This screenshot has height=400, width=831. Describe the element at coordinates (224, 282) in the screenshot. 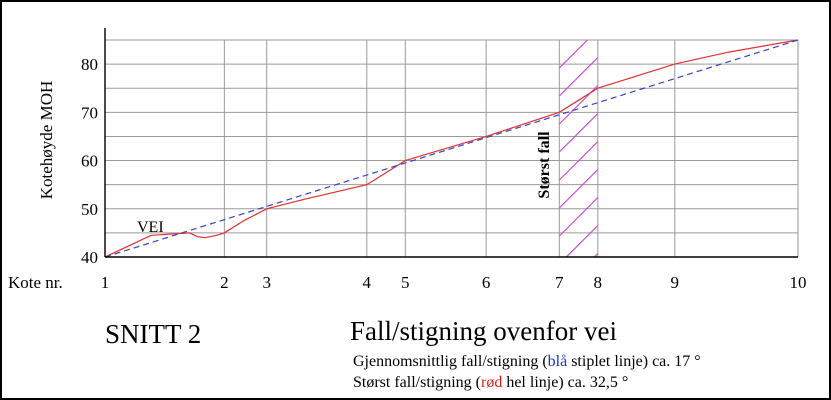

I see `x-tick-label: 2` at that location.